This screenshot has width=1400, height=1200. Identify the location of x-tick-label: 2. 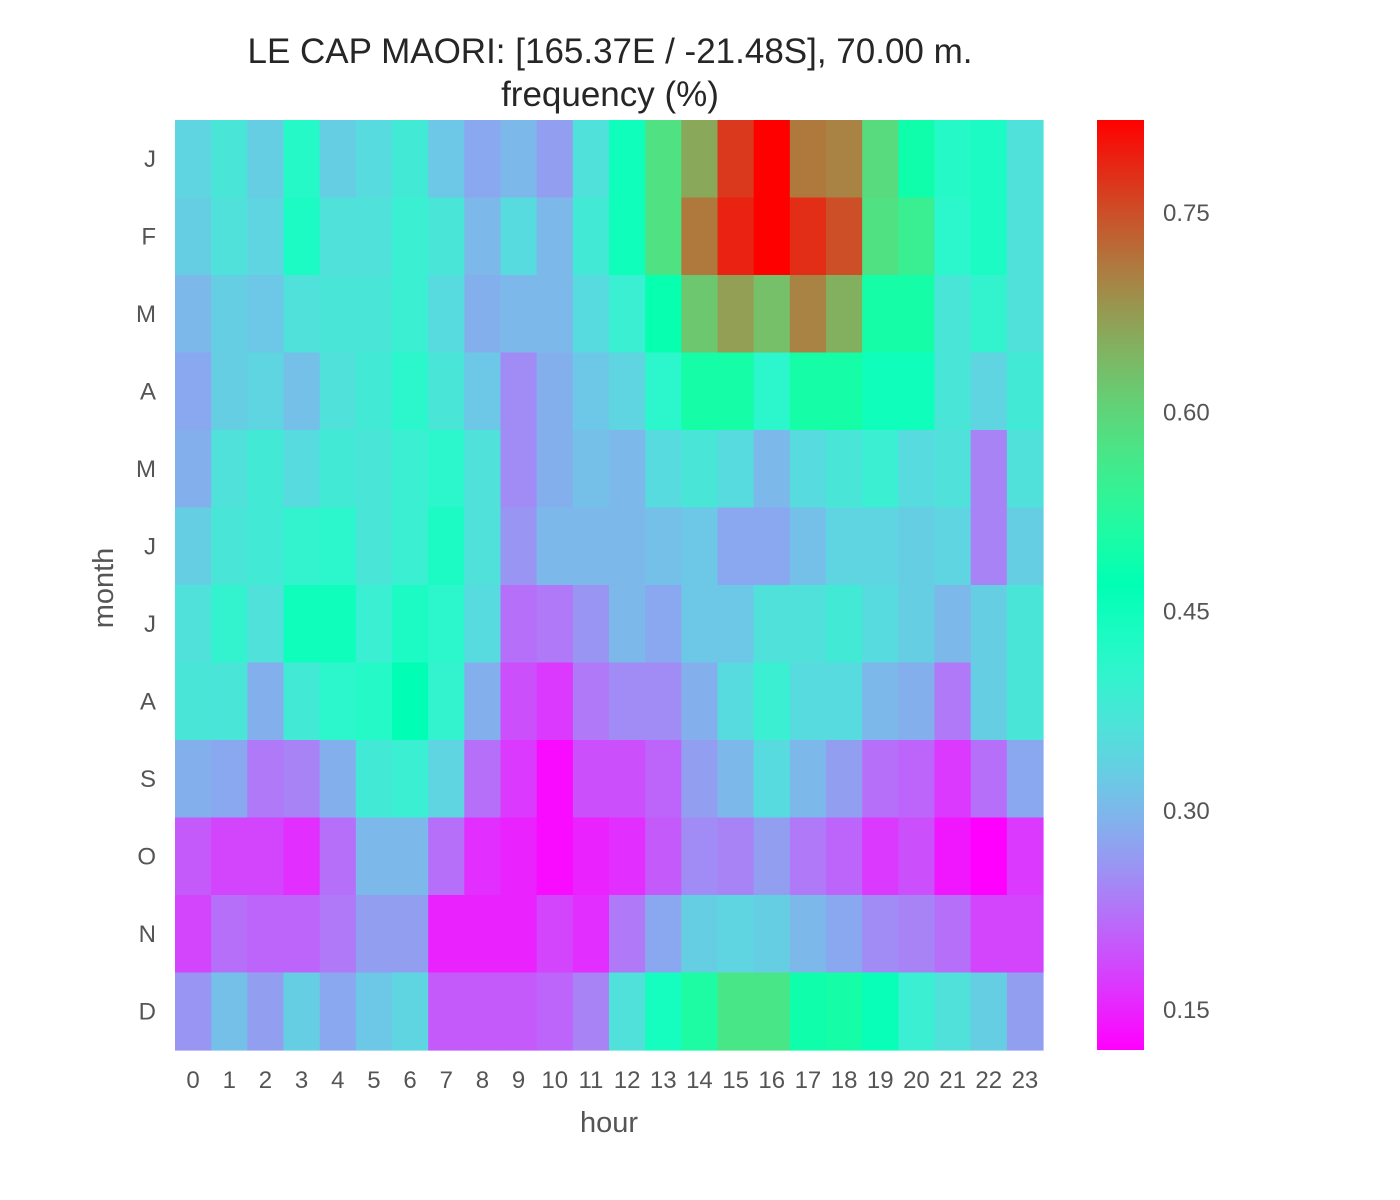
(265, 1080).